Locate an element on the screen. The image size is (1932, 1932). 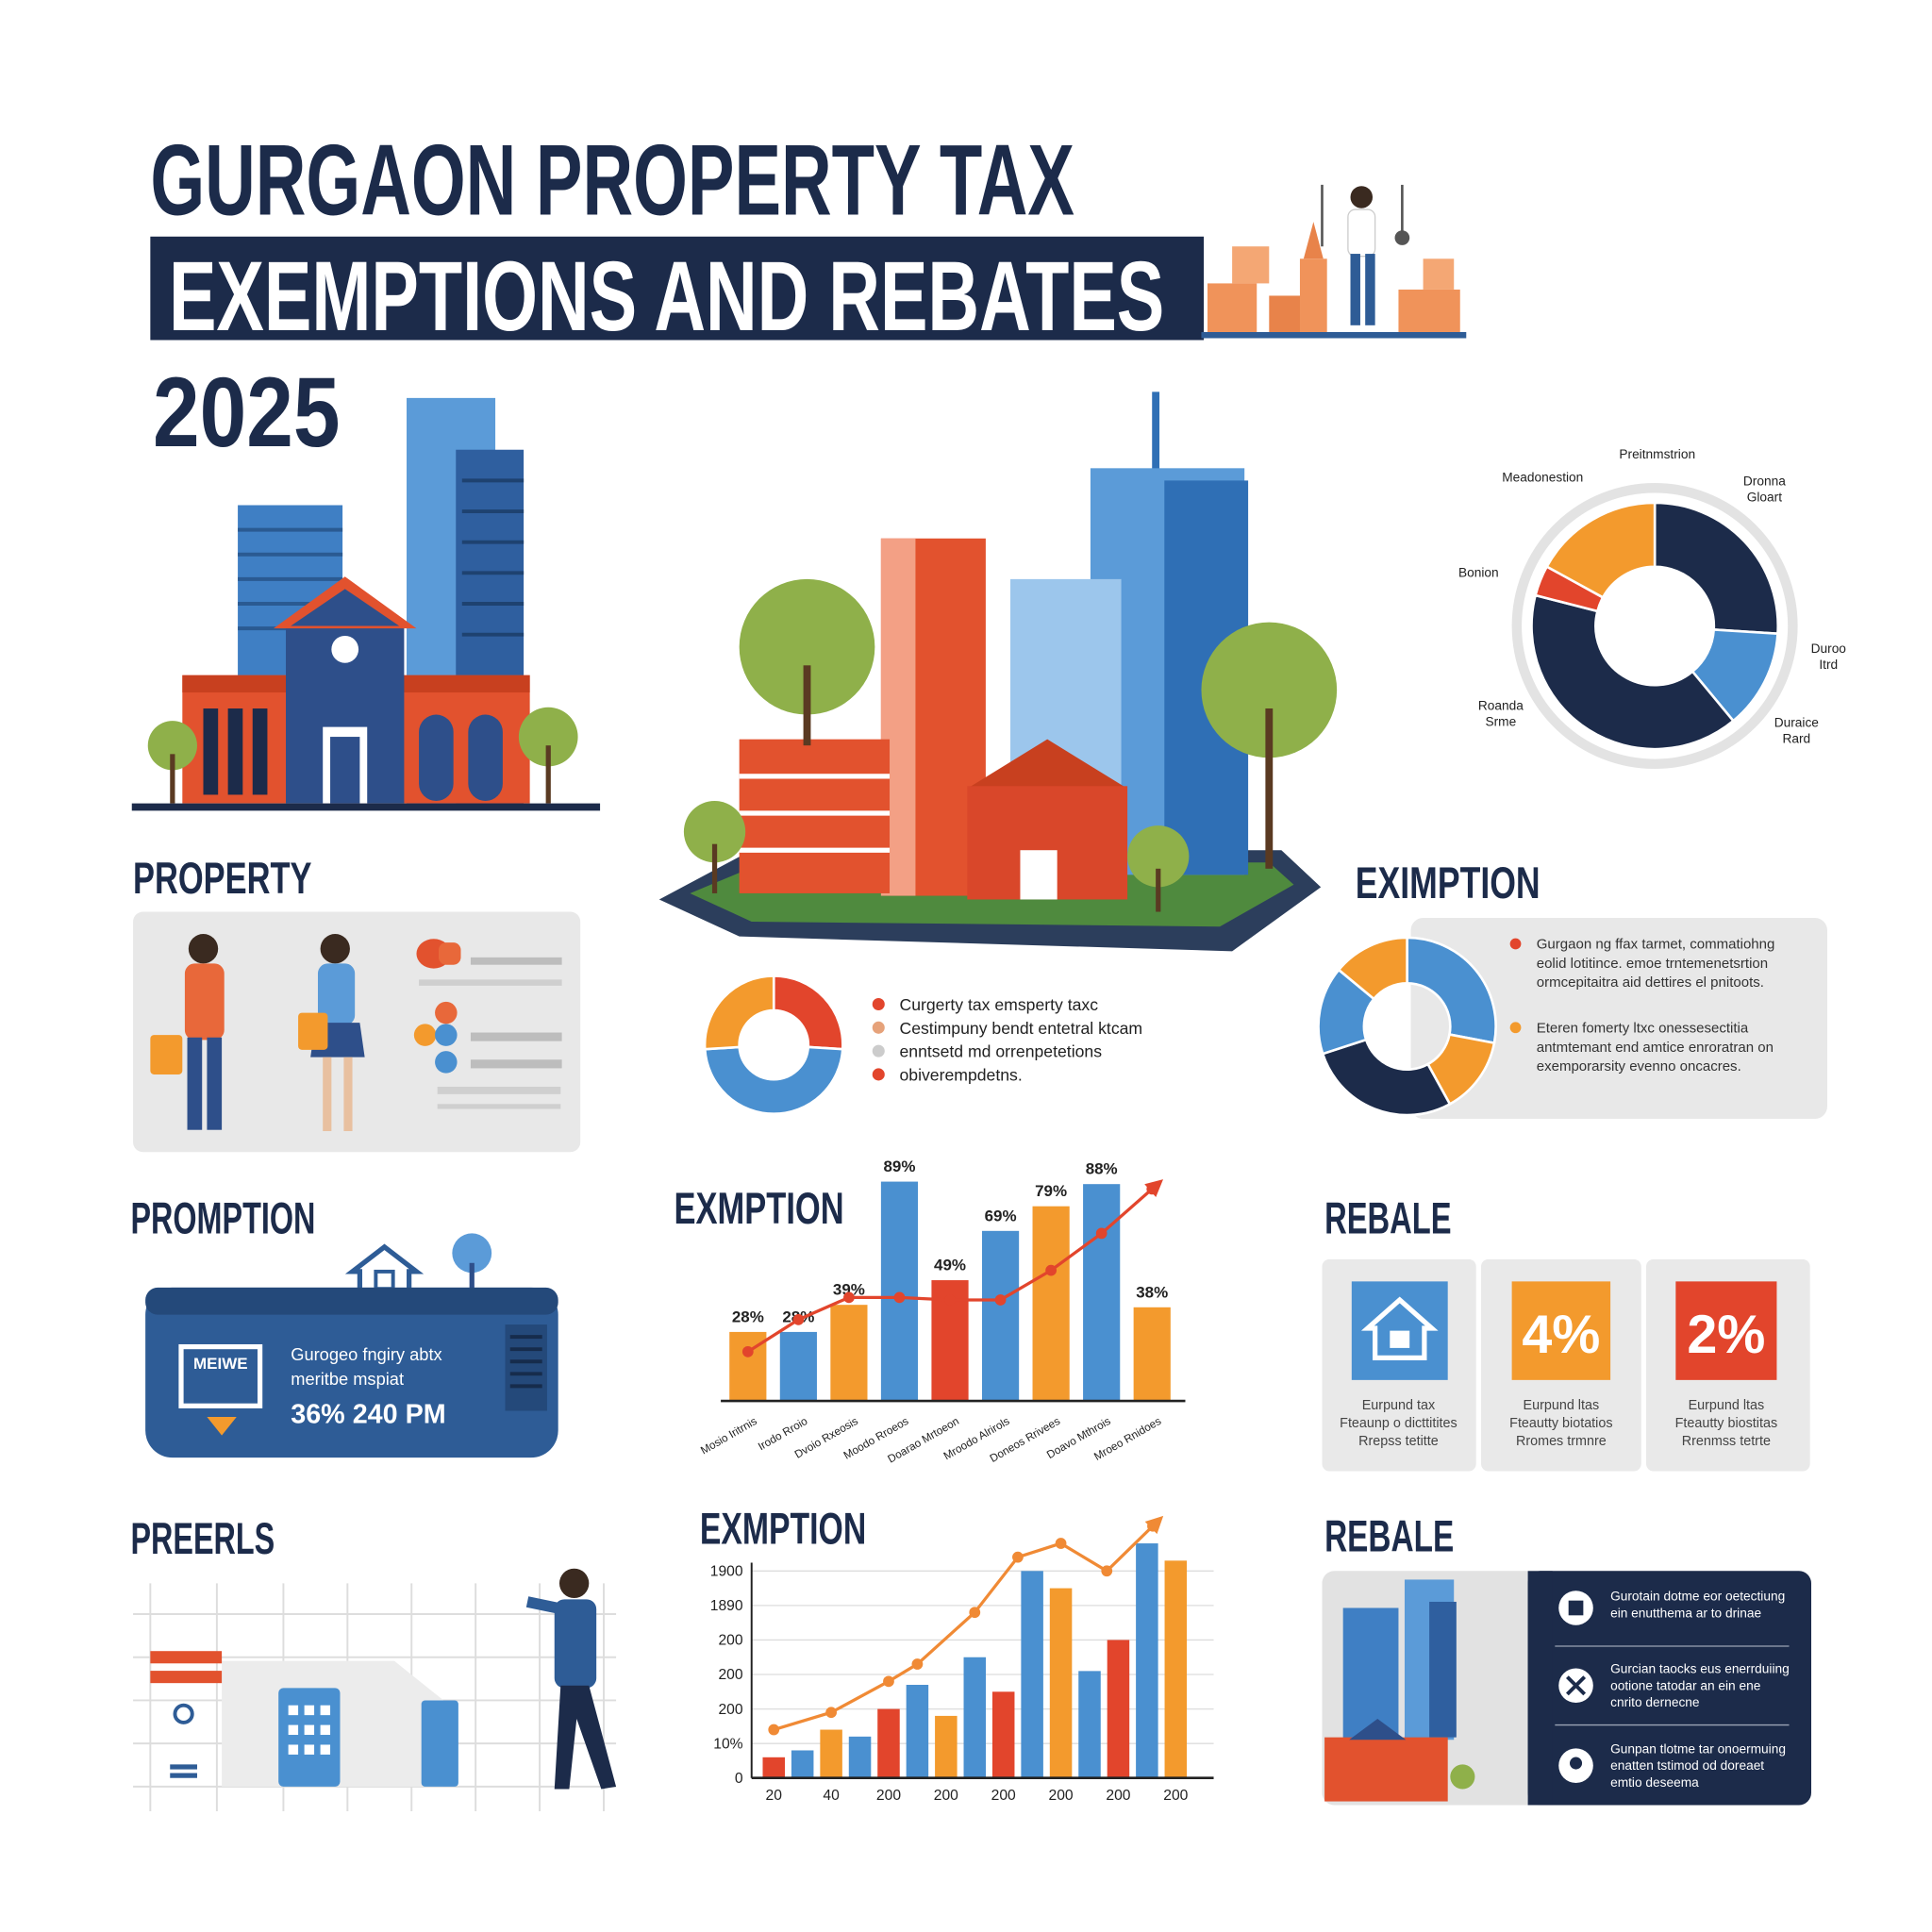
exemption-panel is located at coordinates (1618, 1018).